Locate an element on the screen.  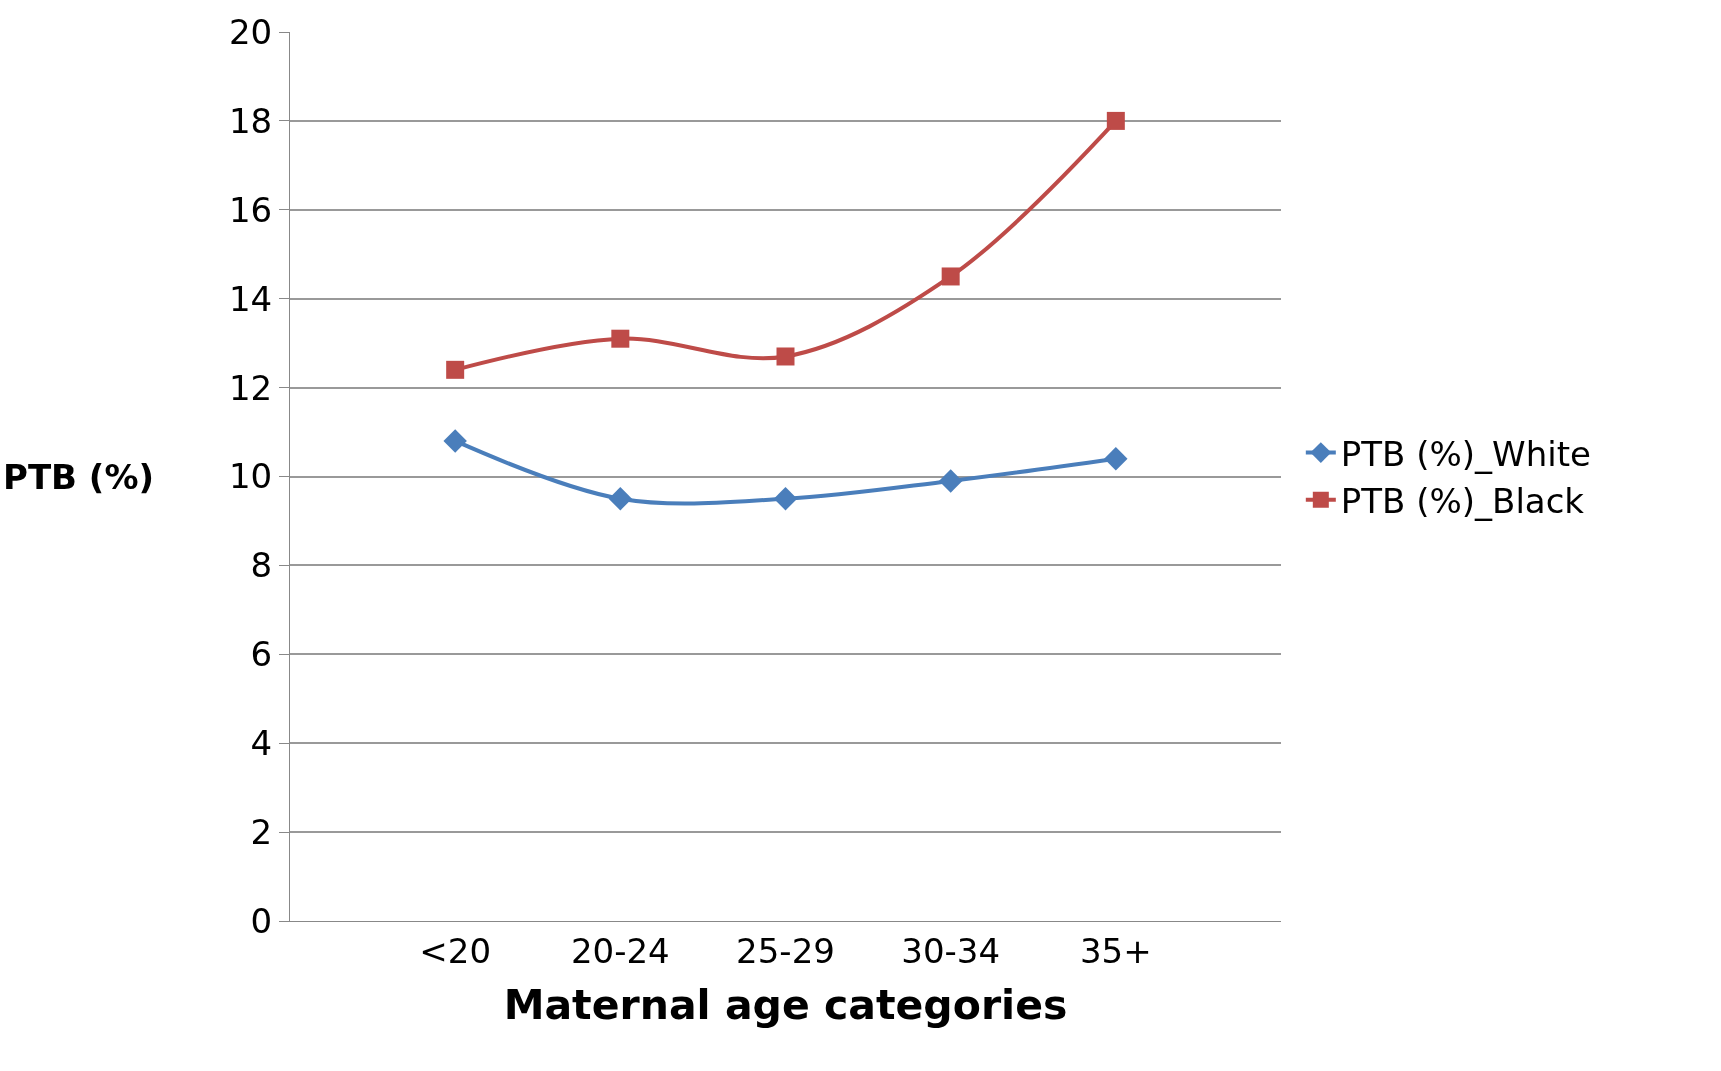
x-tick-label: 20-24 is located at coordinates (620, 950).